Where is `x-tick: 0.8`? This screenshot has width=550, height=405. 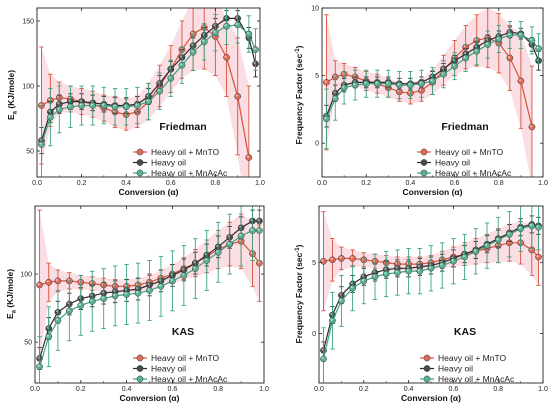 x-tick: 0.8 is located at coordinates (218, 299).